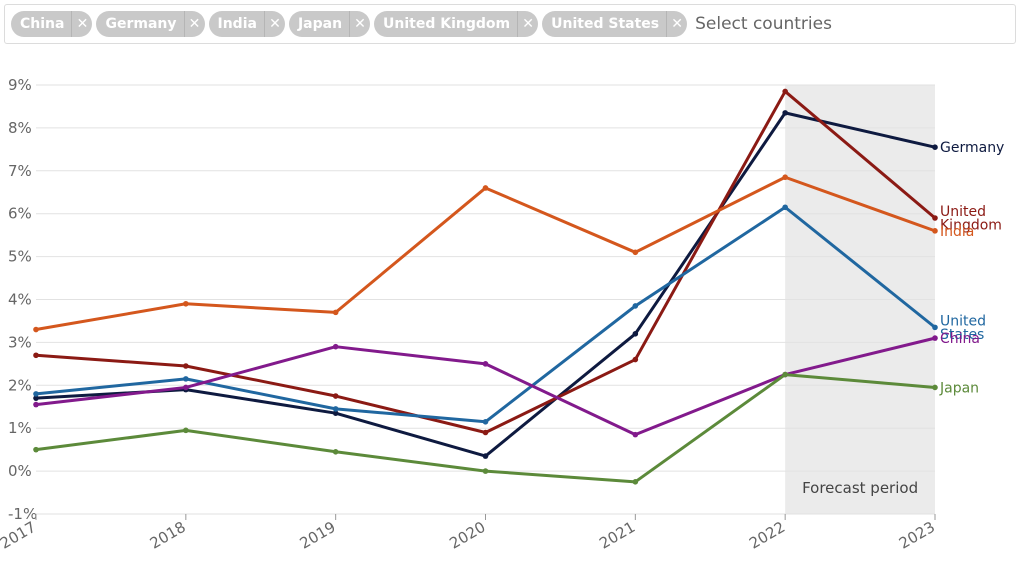 The width and height of the screenshot is (1024, 563). What do you see at coordinates (359, 24) in the screenshot?
I see `remove-japan-icon: ✕` at bounding box center [359, 24].